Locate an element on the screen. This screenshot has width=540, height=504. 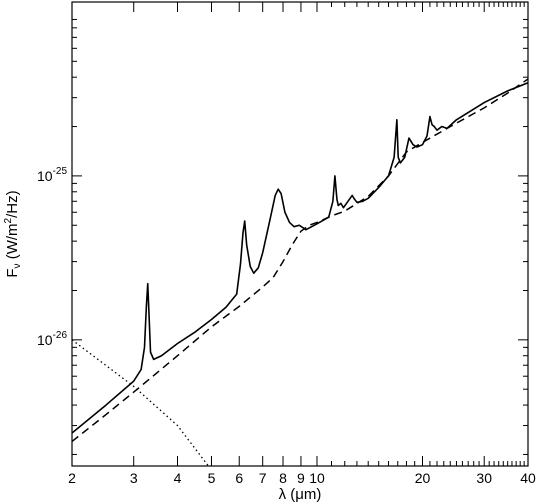
x-tick-label: 4 is located at coordinates (178, 478).